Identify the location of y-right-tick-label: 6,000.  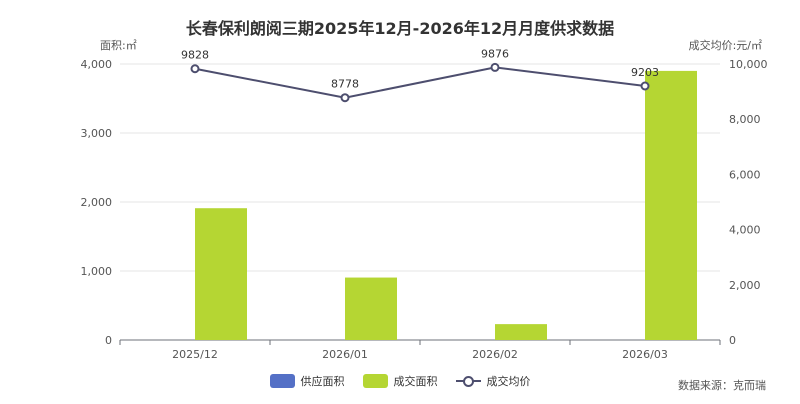
(745, 174).